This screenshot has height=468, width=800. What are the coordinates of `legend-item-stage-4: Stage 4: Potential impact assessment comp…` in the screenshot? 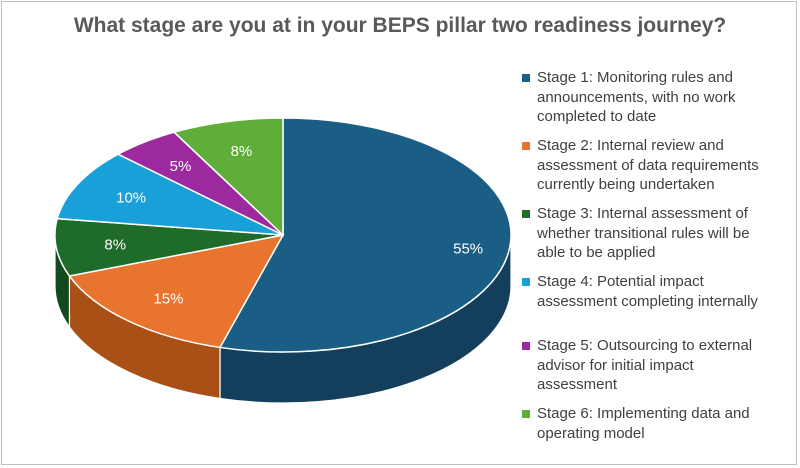 It's located at (657, 291).